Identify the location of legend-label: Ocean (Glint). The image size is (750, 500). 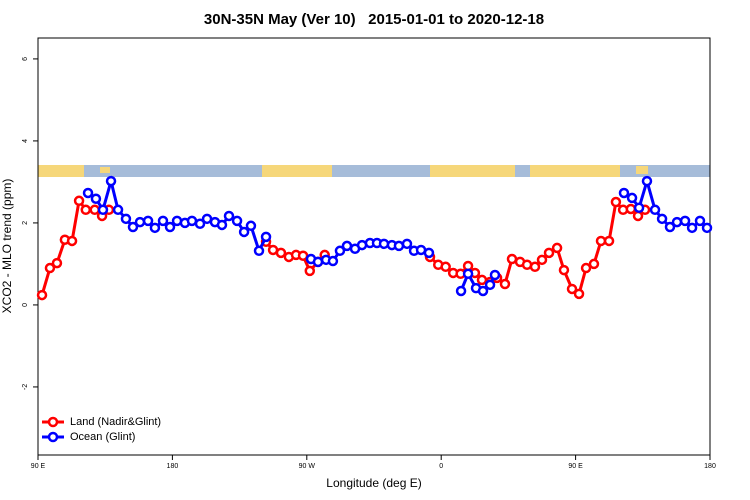
(102, 437).